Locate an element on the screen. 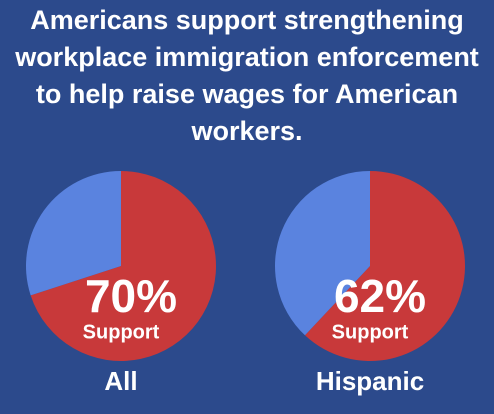 This screenshot has width=494, height=414. pie-title: Hispanic is located at coordinates (370, 381).